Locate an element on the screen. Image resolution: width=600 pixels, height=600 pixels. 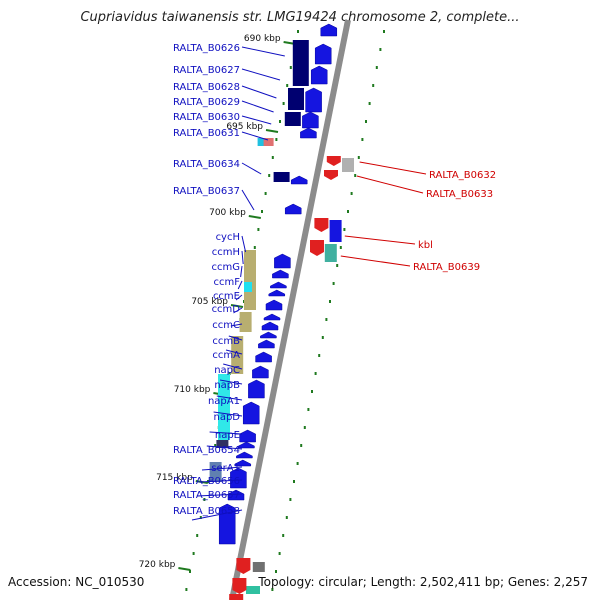
kbp-tick: 700 kbp is located at coordinates (235, 213).